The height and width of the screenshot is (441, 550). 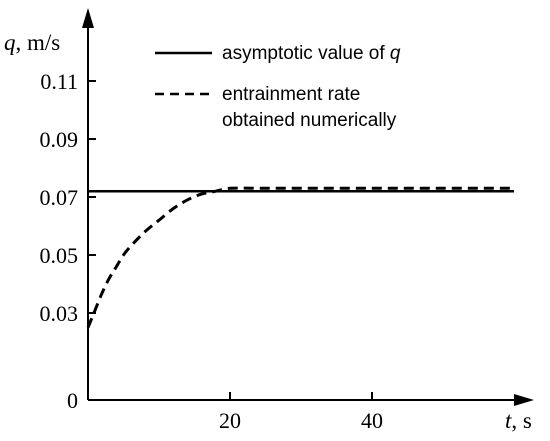 I want to click on x-ticks: 20 40, so click(x=301, y=412).